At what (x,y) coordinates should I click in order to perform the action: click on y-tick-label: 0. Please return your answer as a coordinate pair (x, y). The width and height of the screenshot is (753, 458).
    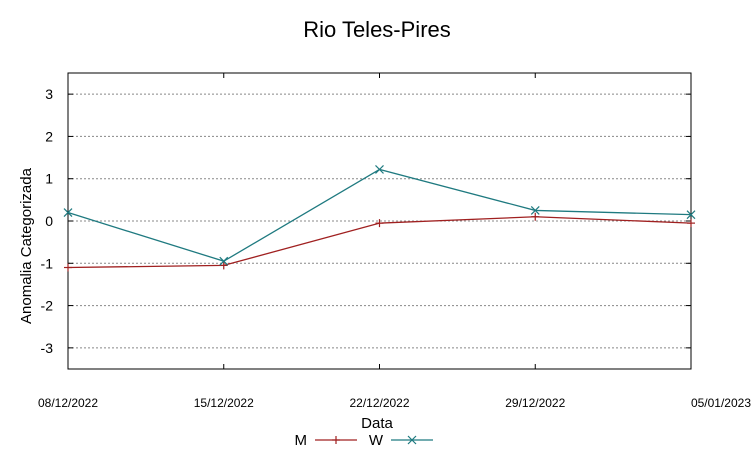
    Looking at the image, I should click on (49, 221).